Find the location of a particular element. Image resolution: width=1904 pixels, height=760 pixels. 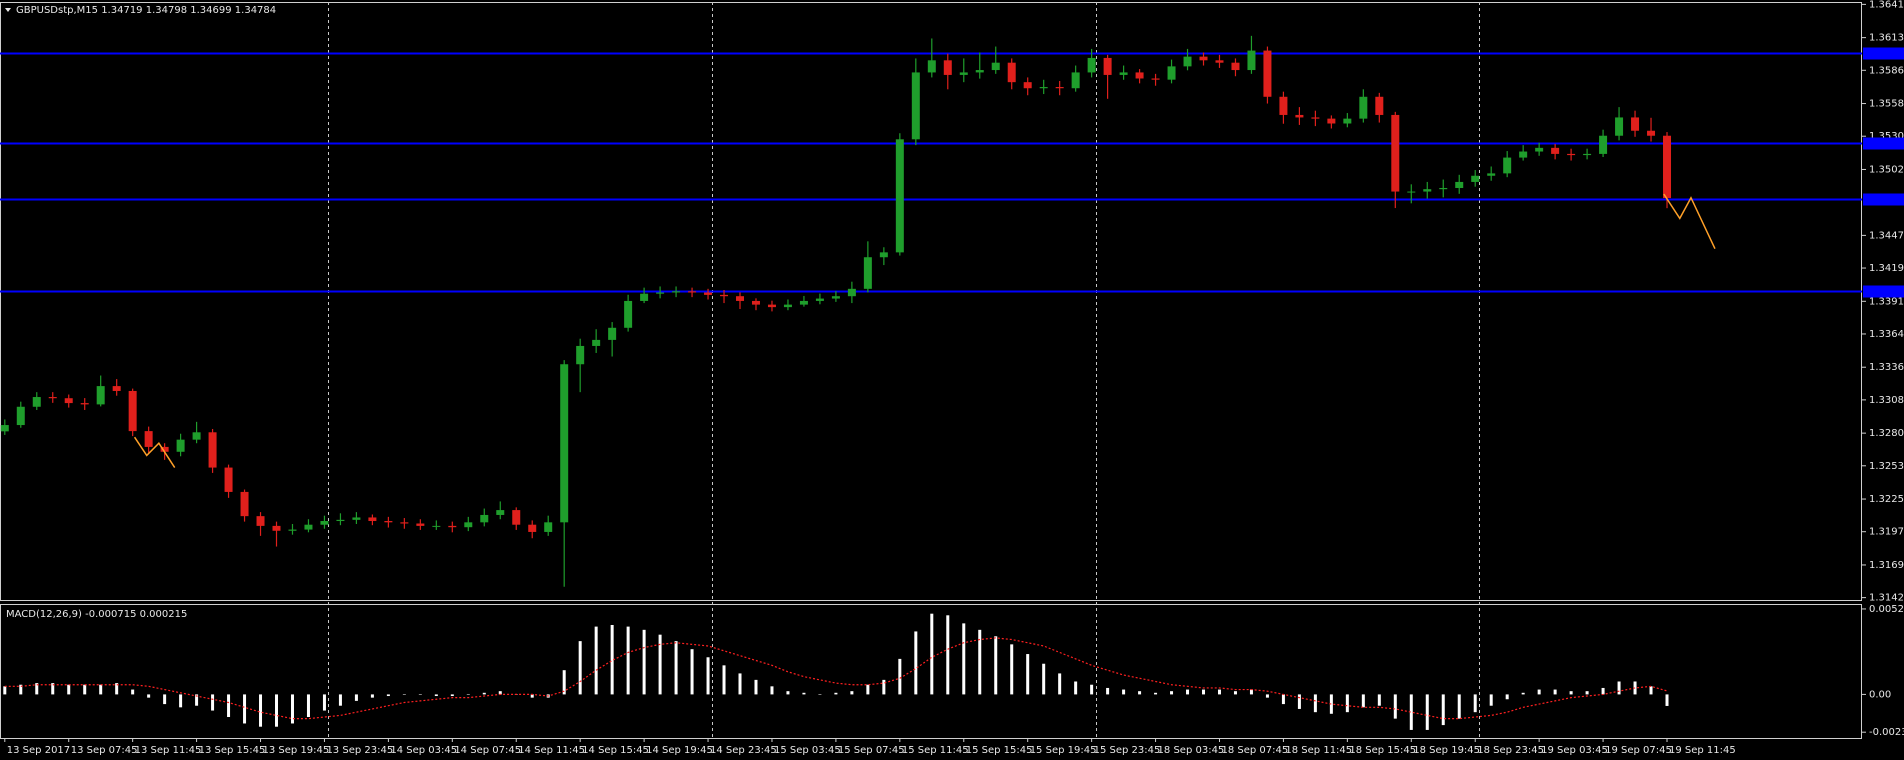

x-tick-label: 13 Sep 19:45 is located at coordinates (296, 750).